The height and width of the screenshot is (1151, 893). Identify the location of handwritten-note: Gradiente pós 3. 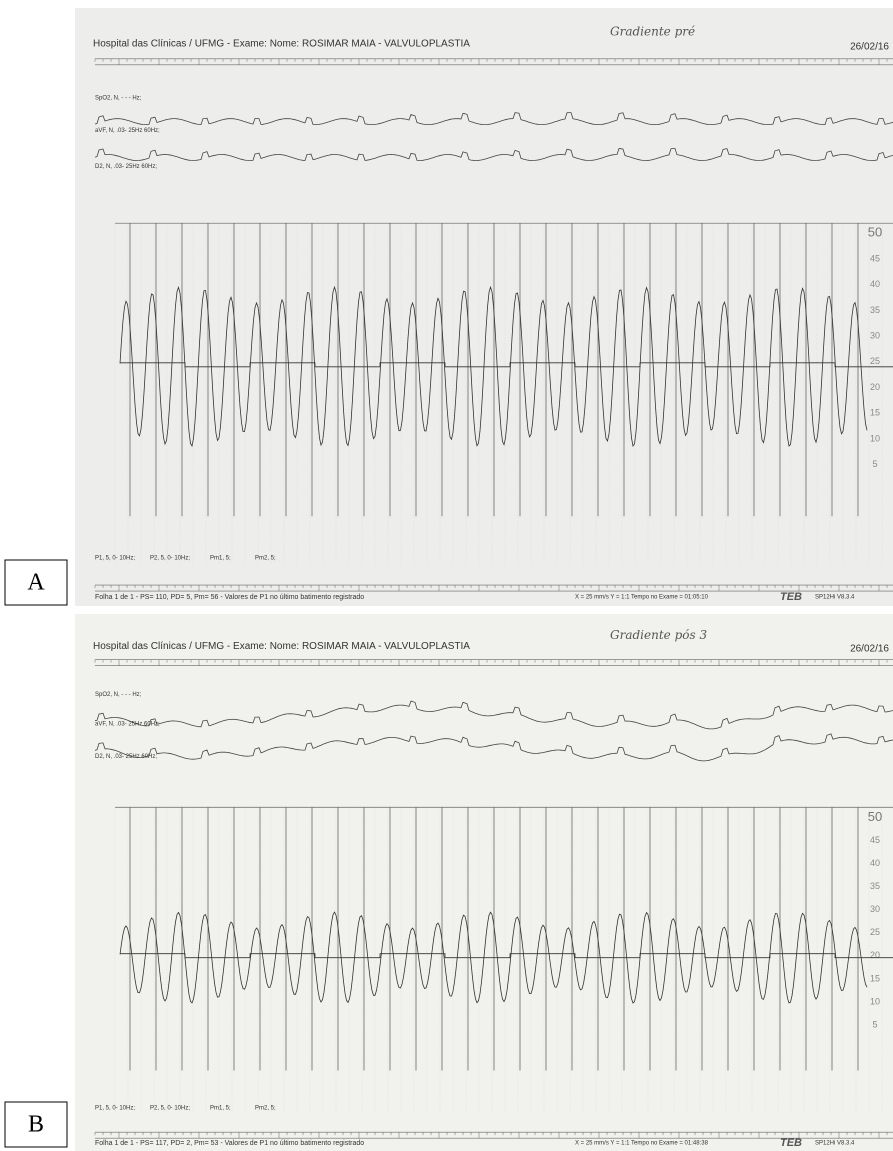
(658, 635).